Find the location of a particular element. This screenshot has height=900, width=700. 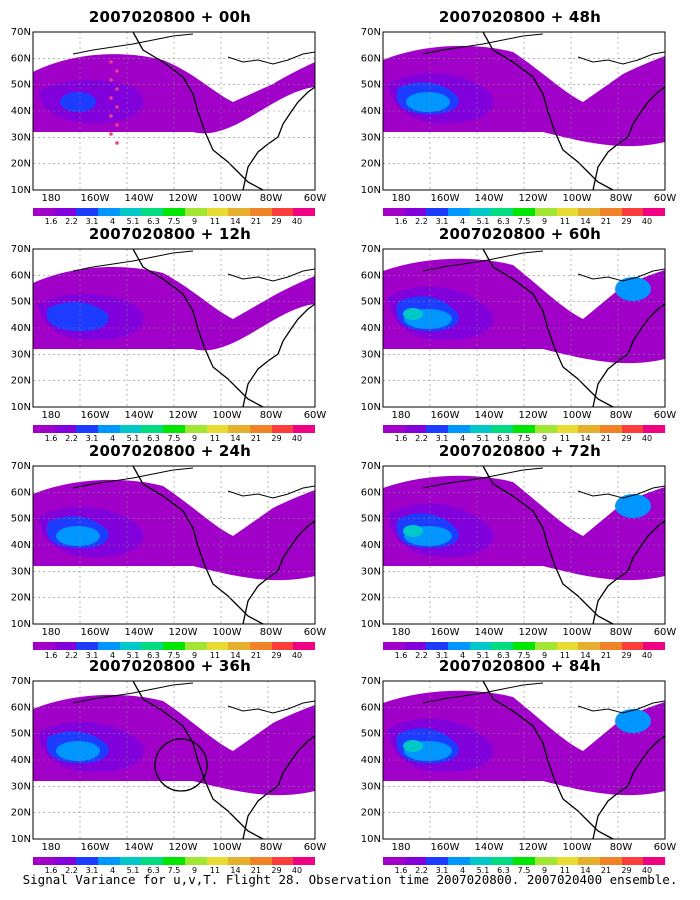

lat-tick-label: 10N is located at coordinates (21, 407).